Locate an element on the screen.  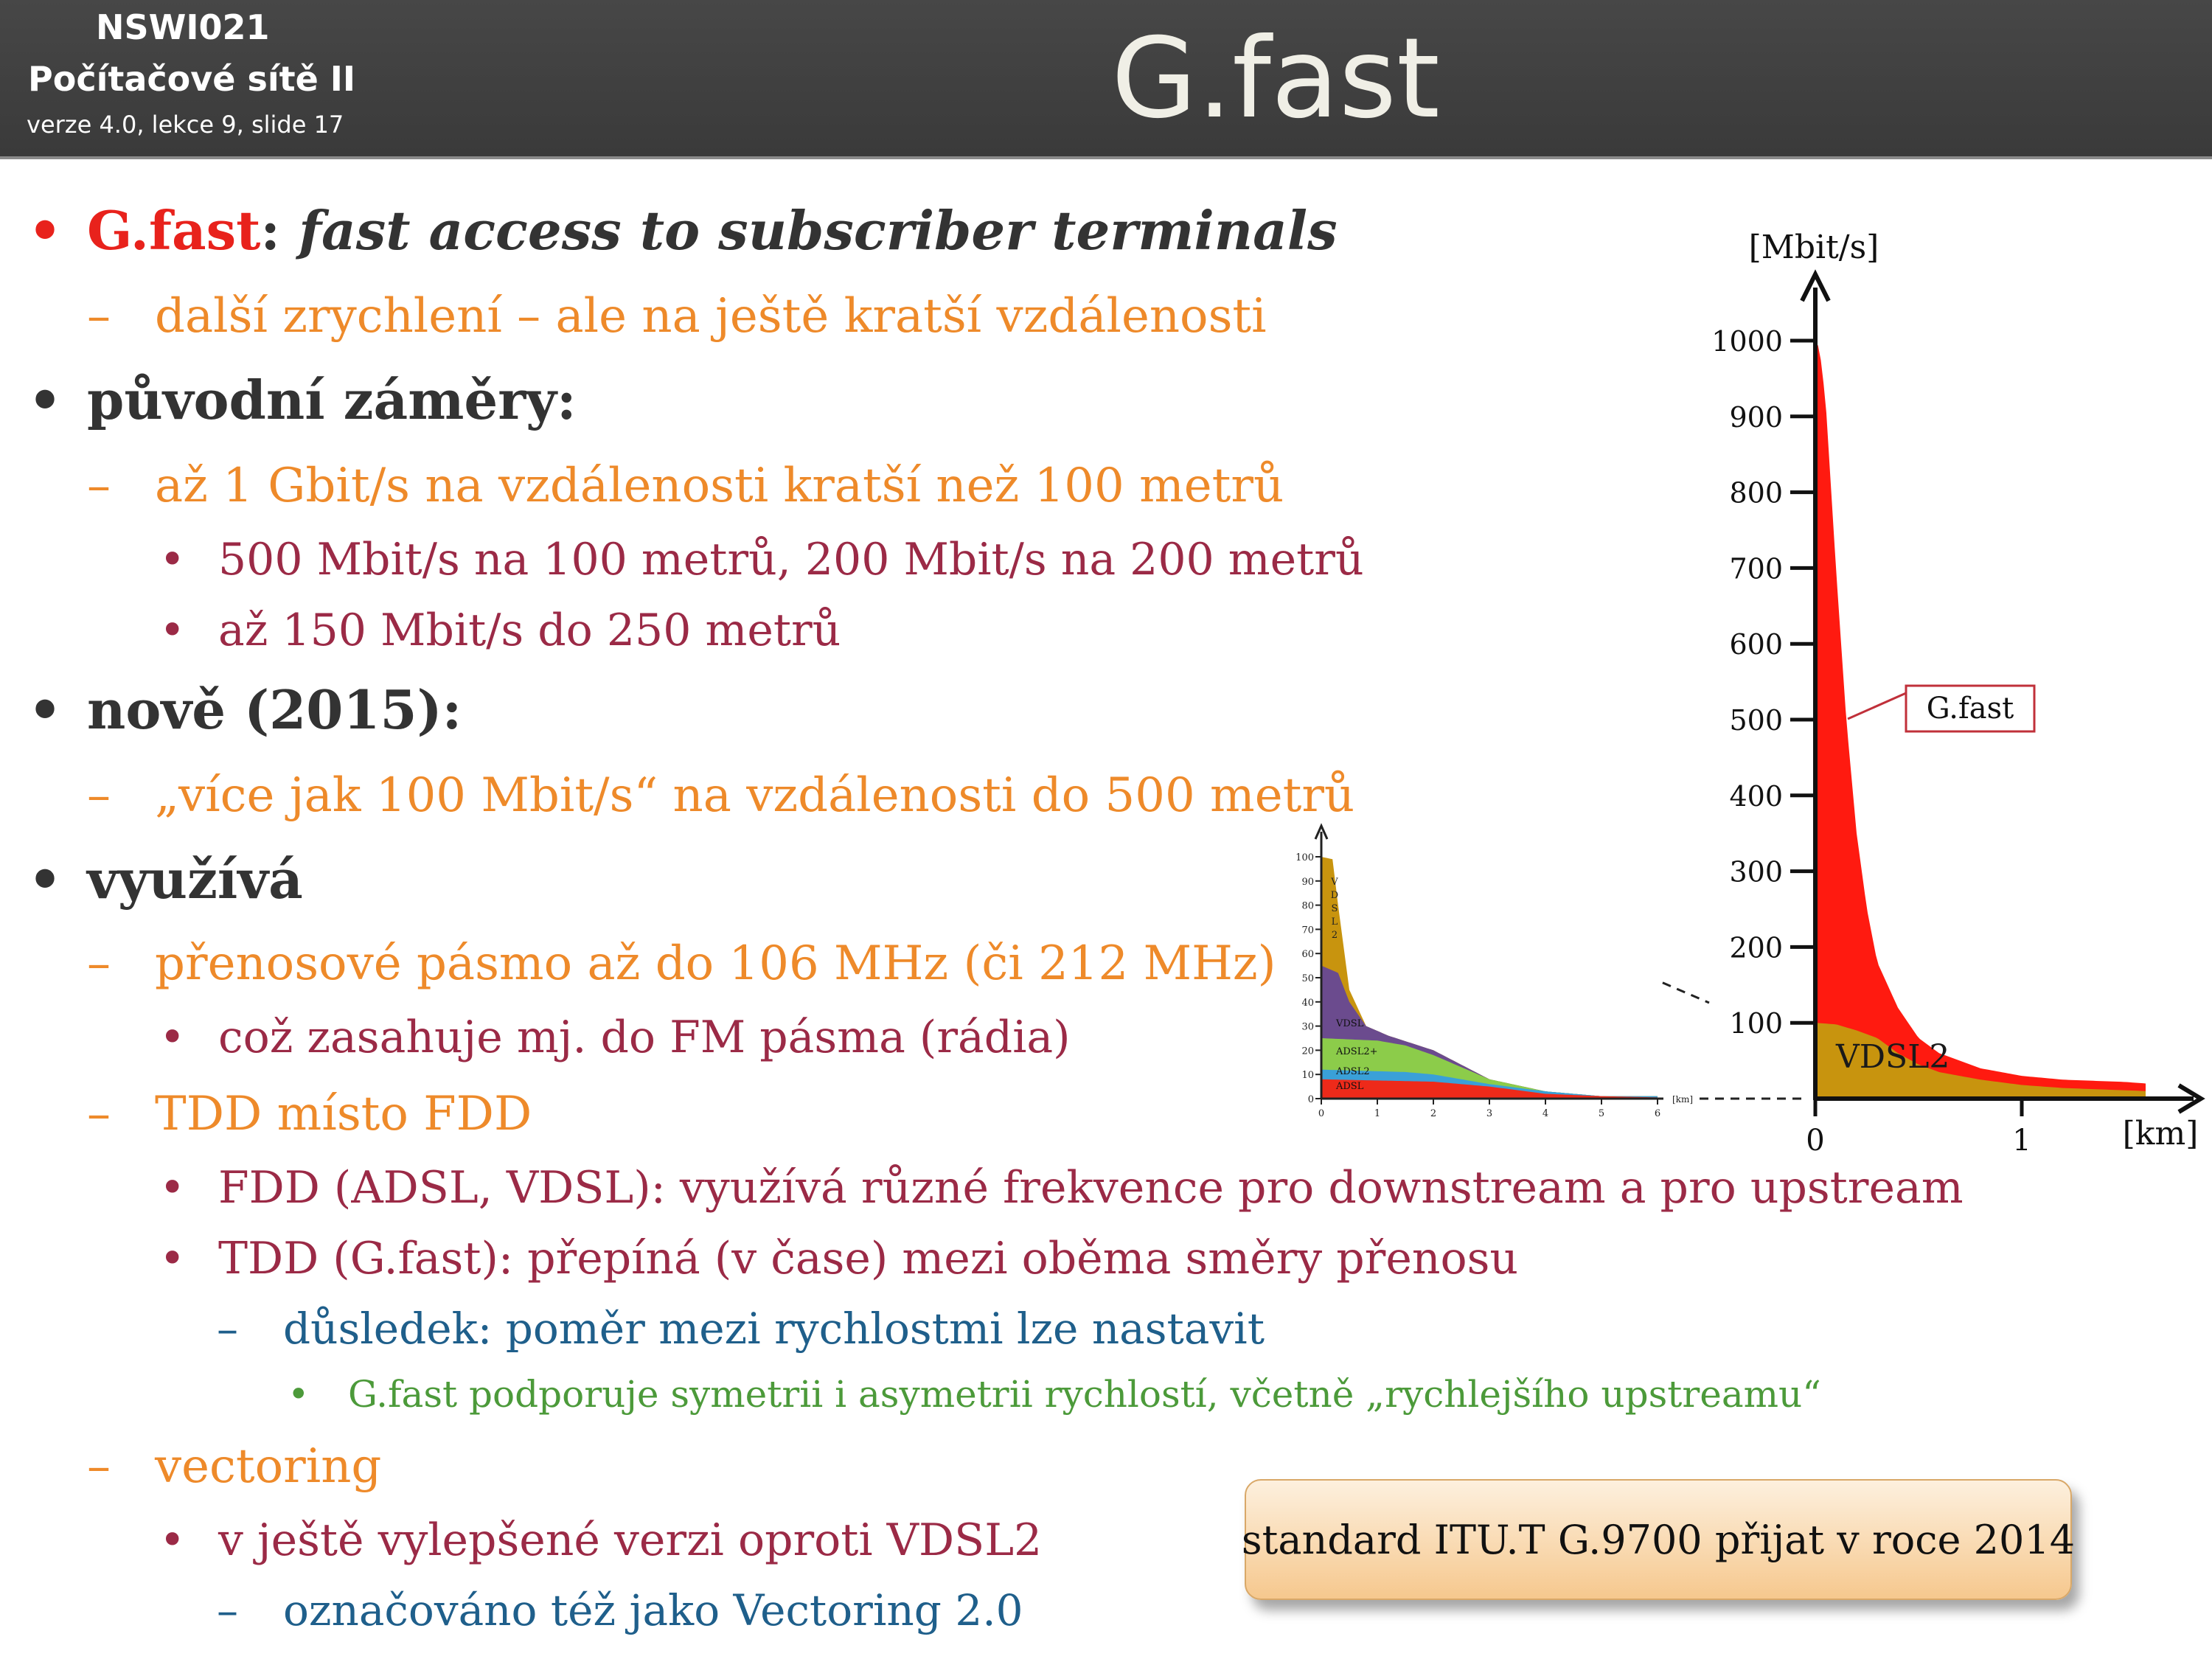
vertical-label-char: S is located at coordinates (1335, 908).